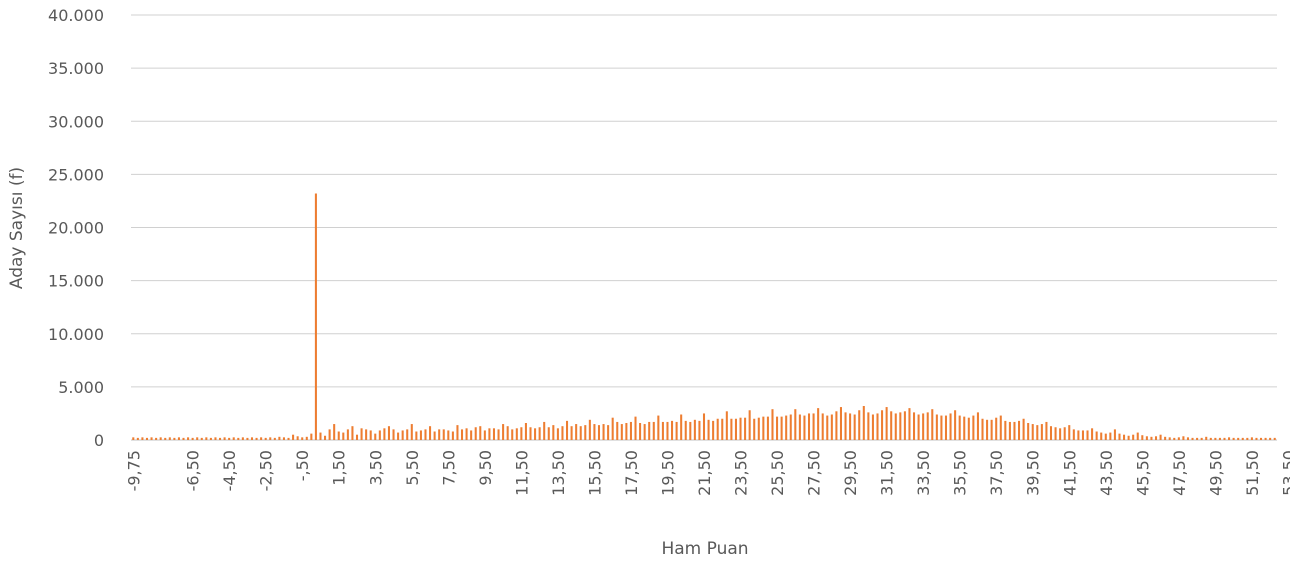  I want to click on x-tick-label: 35,50, so click(960, 473).